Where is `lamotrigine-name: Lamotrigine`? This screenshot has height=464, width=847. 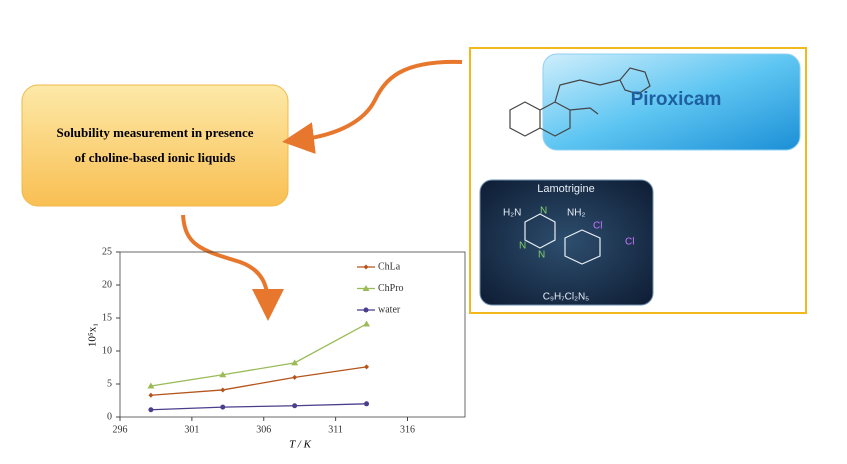
lamotrigine-name: Lamotrigine is located at coordinates (565, 189).